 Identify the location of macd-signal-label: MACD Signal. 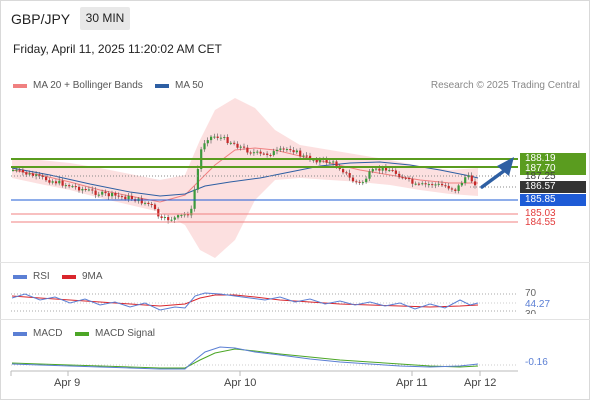
(125, 333).